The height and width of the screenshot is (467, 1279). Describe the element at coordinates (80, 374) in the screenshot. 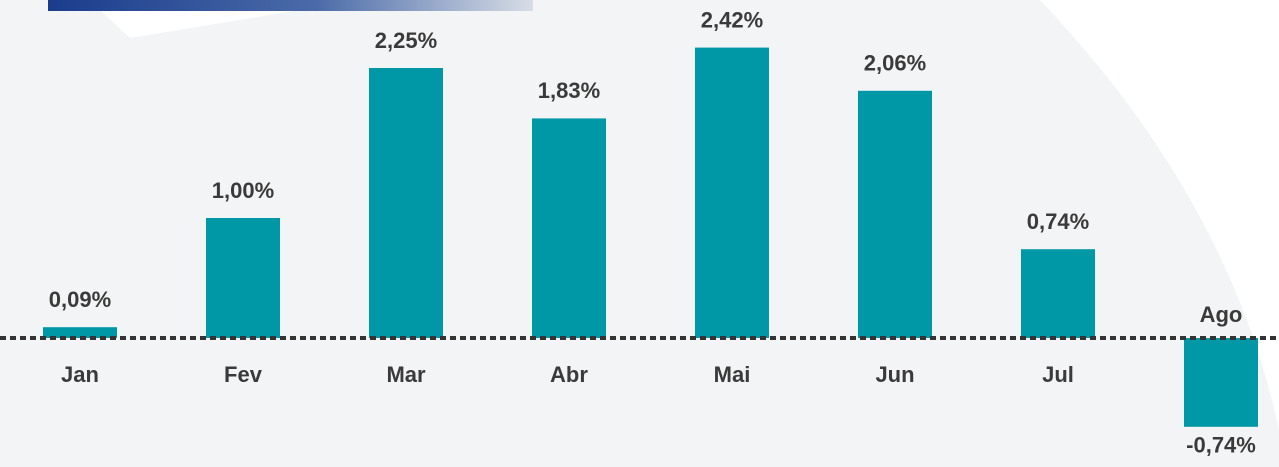

I see `x-tick-label: Jan` at that location.